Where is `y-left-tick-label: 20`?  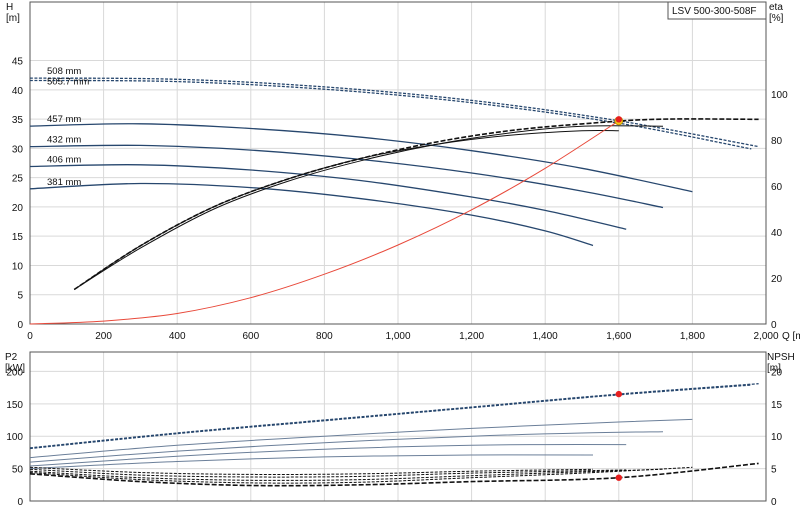 y-left-tick-label: 20 is located at coordinates (18, 208).